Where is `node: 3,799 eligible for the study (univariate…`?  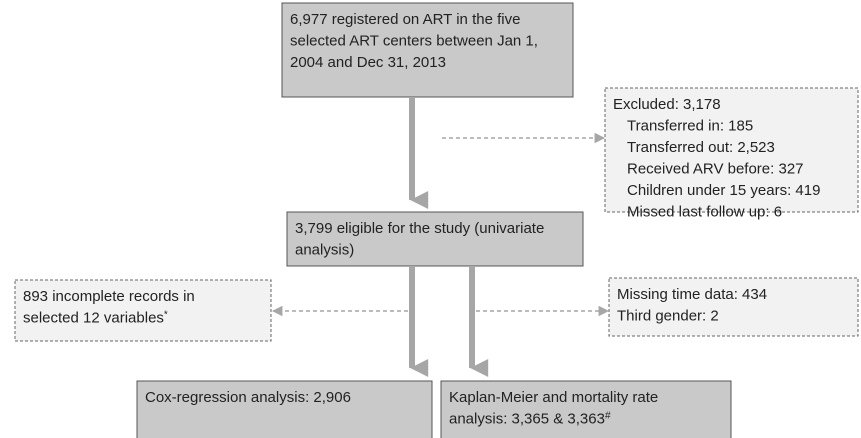 node: 3,799 eligible for the study (univariate… is located at coordinates (435, 239).